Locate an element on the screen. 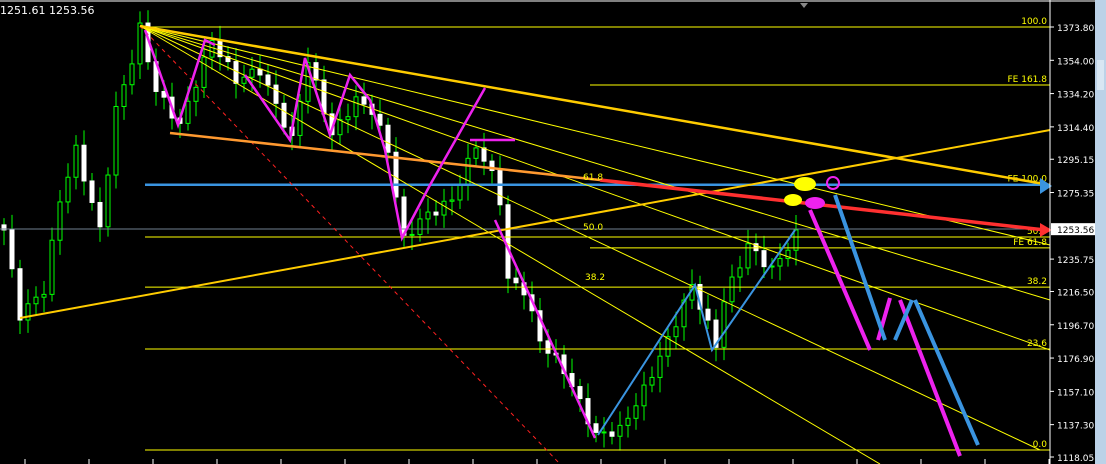  fib-level-label: 100.0 is located at coordinates (1034, 22).